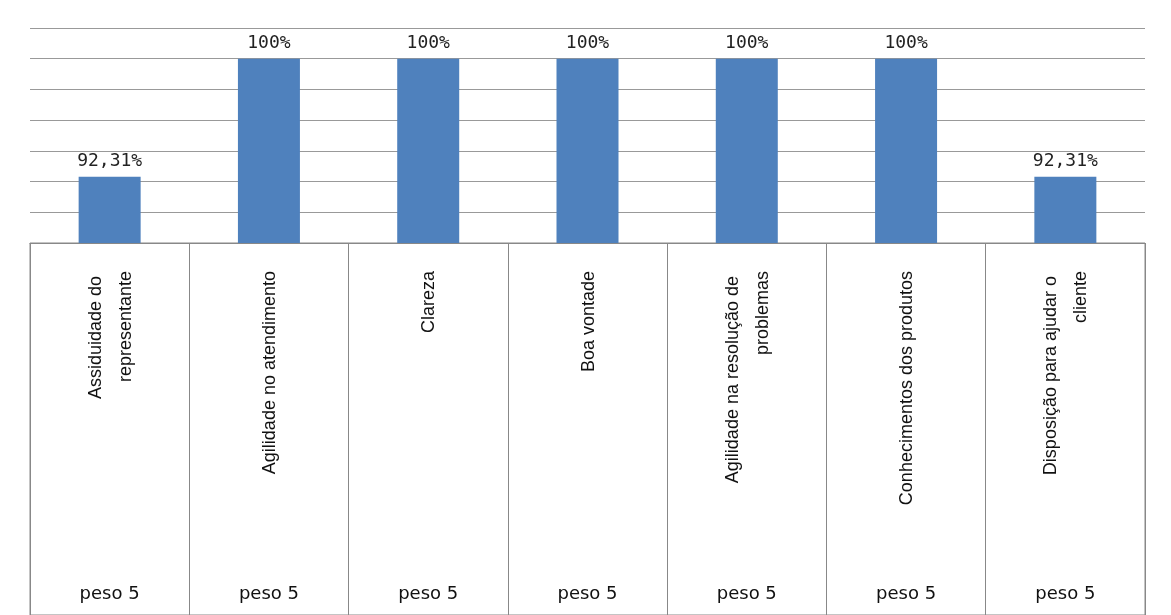  Describe the element at coordinates (746, 377) in the screenshot. I see `x-tick-label: Agilidade na resolução de problemas` at that location.